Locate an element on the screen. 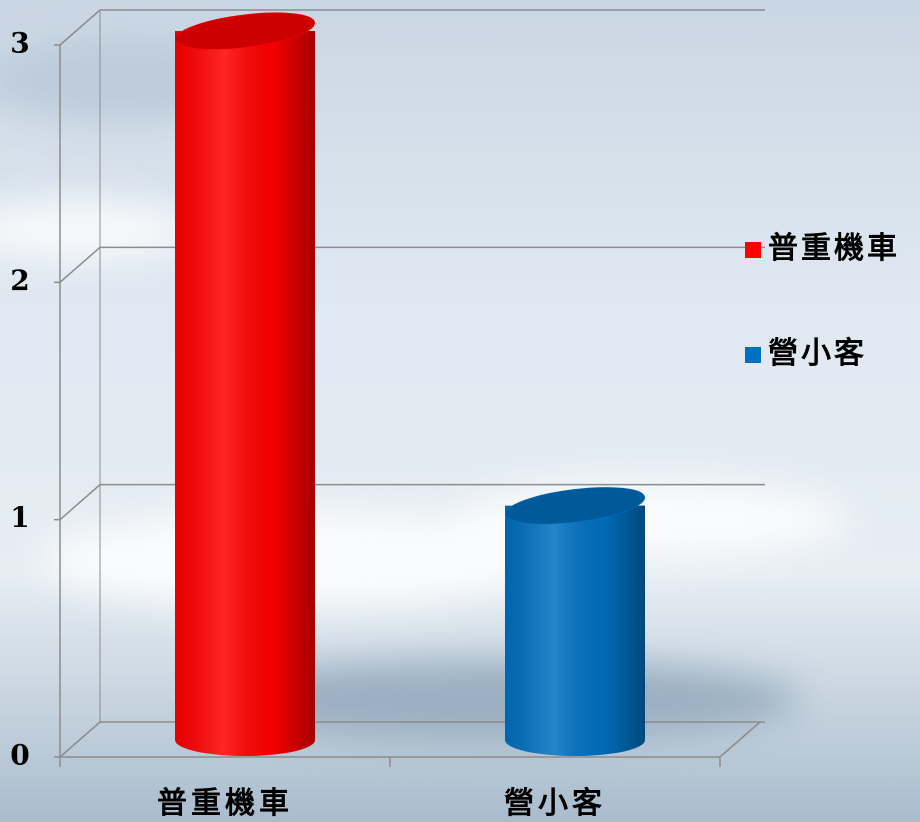 The width and height of the screenshot is (920, 822). axis-line is located at coordinates (740, 739).